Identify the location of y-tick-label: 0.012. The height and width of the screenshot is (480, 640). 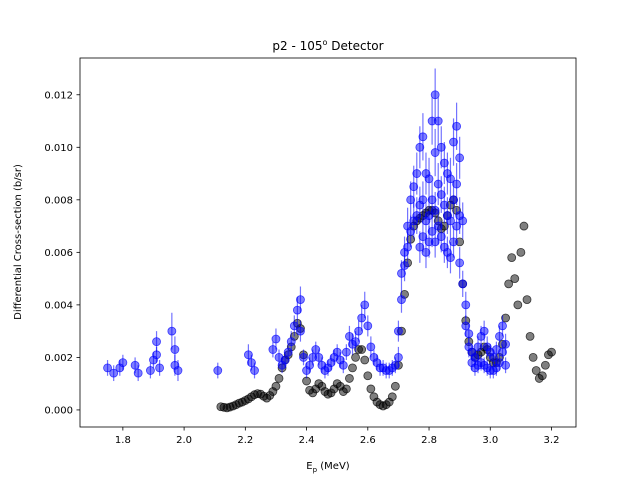
(58, 95).